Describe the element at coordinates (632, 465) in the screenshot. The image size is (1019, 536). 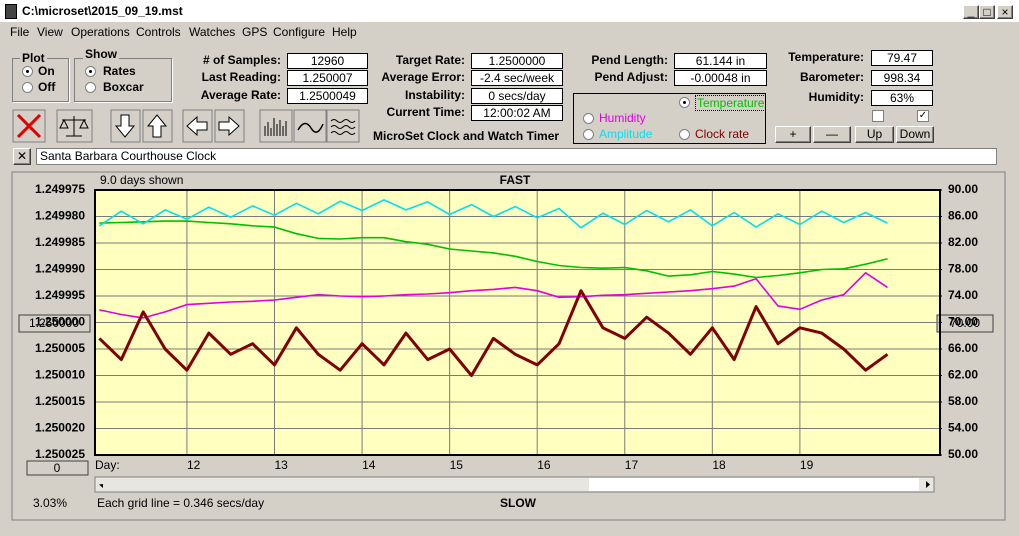
I see `x-tick-label: 17` at that location.